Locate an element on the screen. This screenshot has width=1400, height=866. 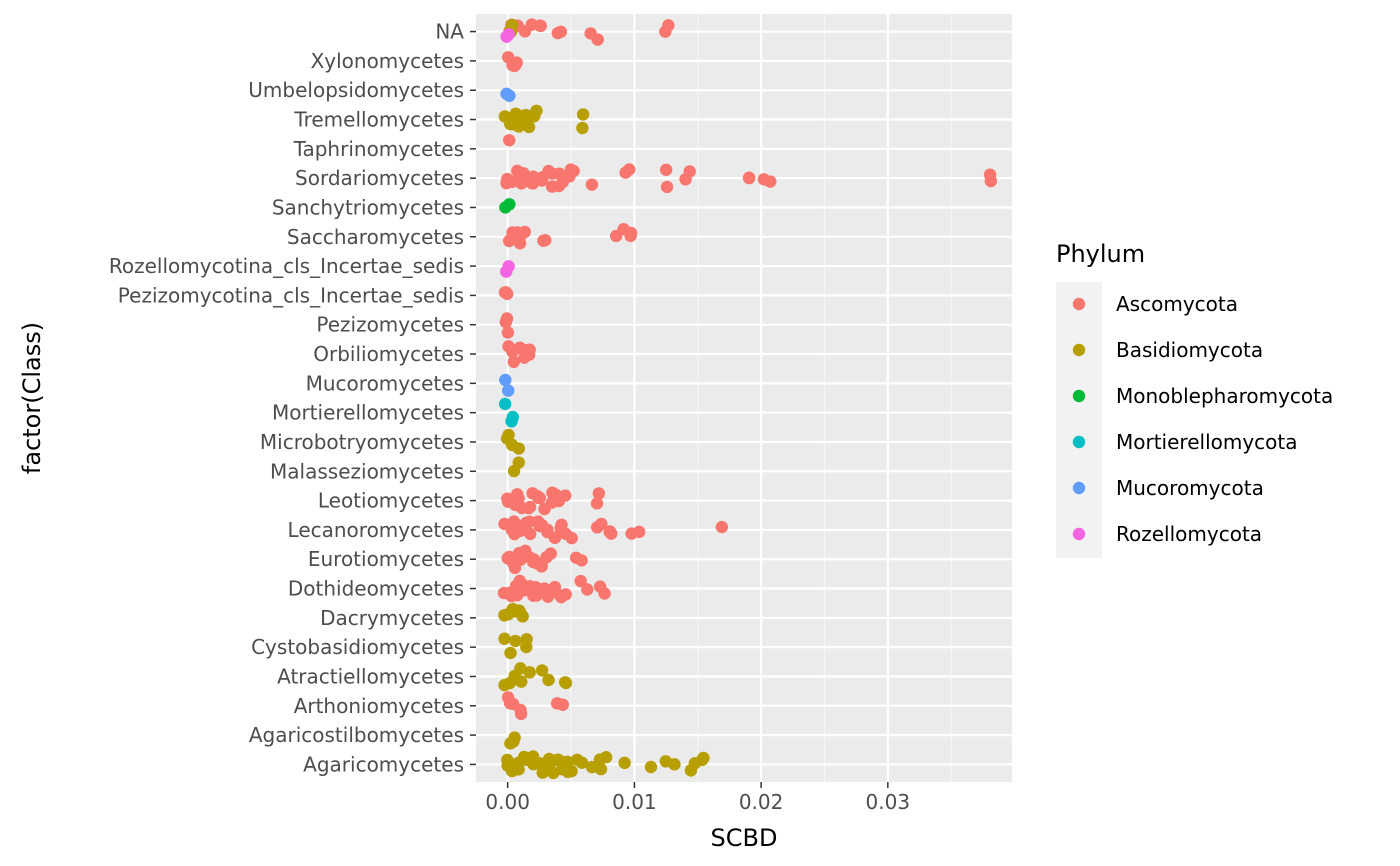
y-tick-label: Dothideomycetes is located at coordinates (376, 589).